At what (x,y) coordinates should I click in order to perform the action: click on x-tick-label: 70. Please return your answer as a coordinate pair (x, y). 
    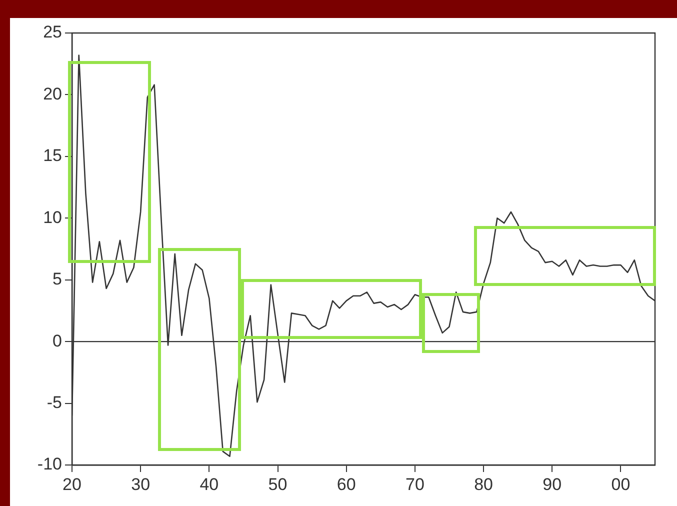
    Looking at the image, I should click on (414, 484).